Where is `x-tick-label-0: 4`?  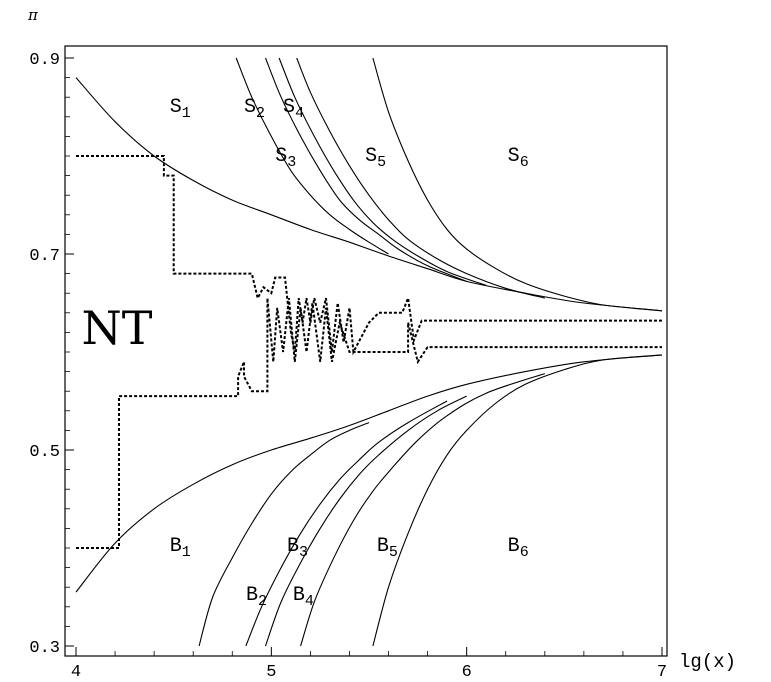
x-tick-label-0: 4 is located at coordinates (76, 672).